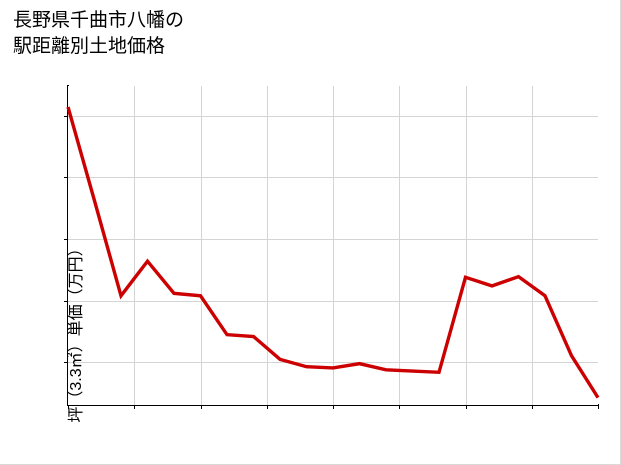 Image resolution: width=621 pixels, height=465 pixels. What do you see at coordinates (99, 33) in the screenshot?
I see `chart-title: 長野県千曲市八幡の 駅距離別土地価格` at bounding box center [99, 33].